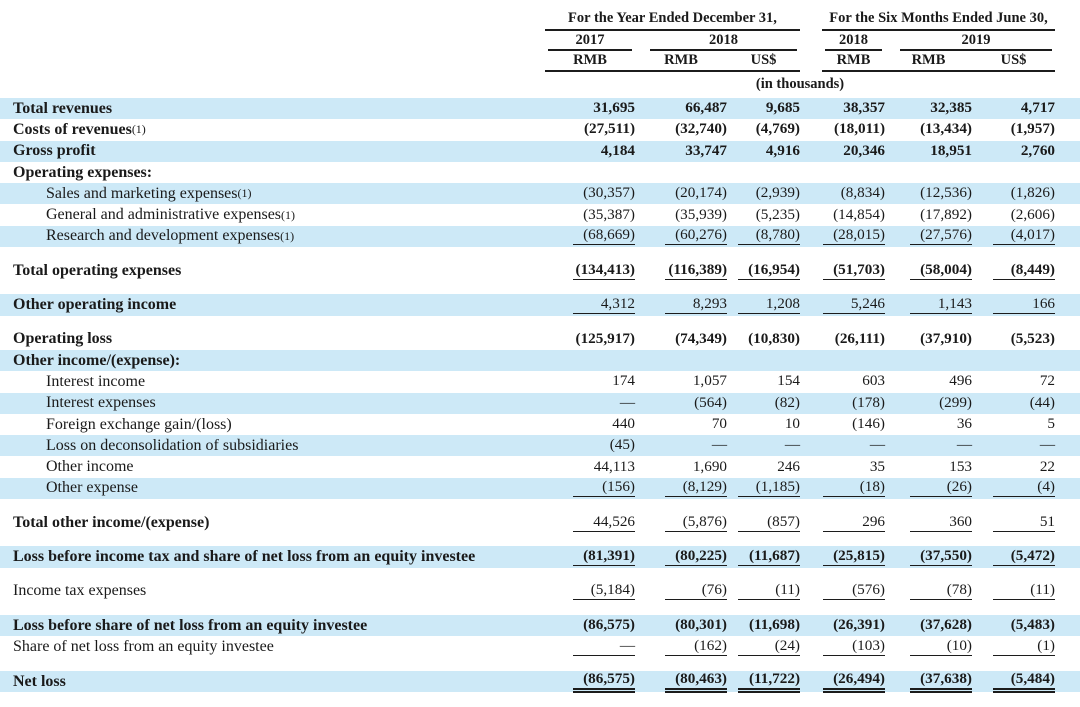  What do you see at coordinates (272, 445) in the screenshot?
I see `row-label: Loss on deconsolidation of subsidiaries` at bounding box center [272, 445].